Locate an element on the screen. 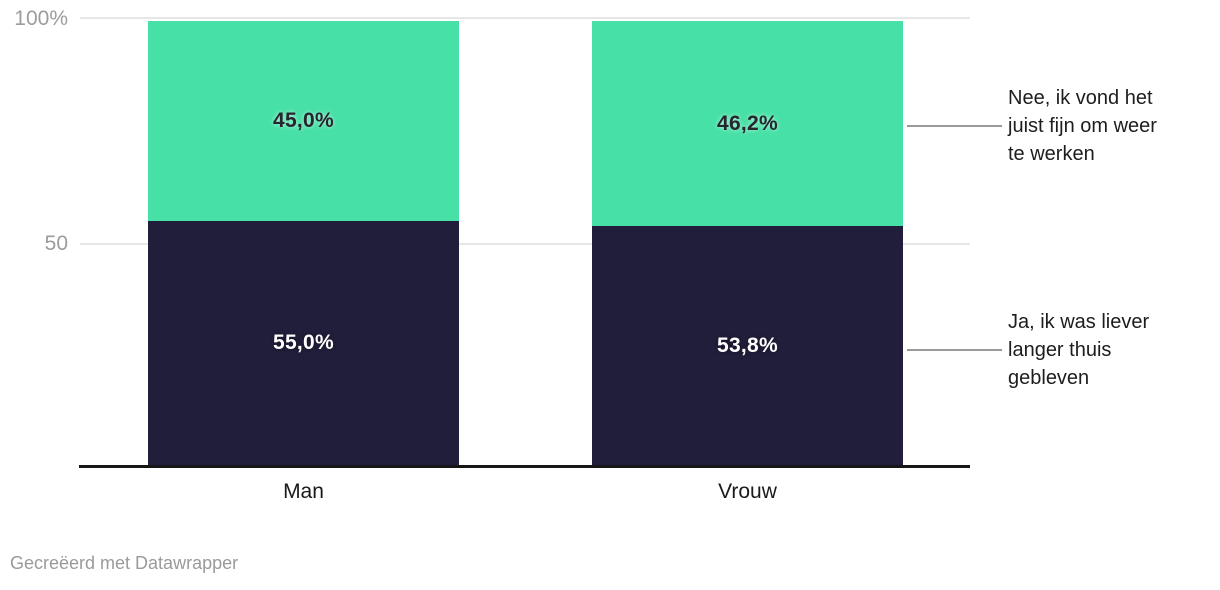 The height and width of the screenshot is (590, 1220). bar-segment-vrouw-nee: 46,2% is located at coordinates (747, 124).